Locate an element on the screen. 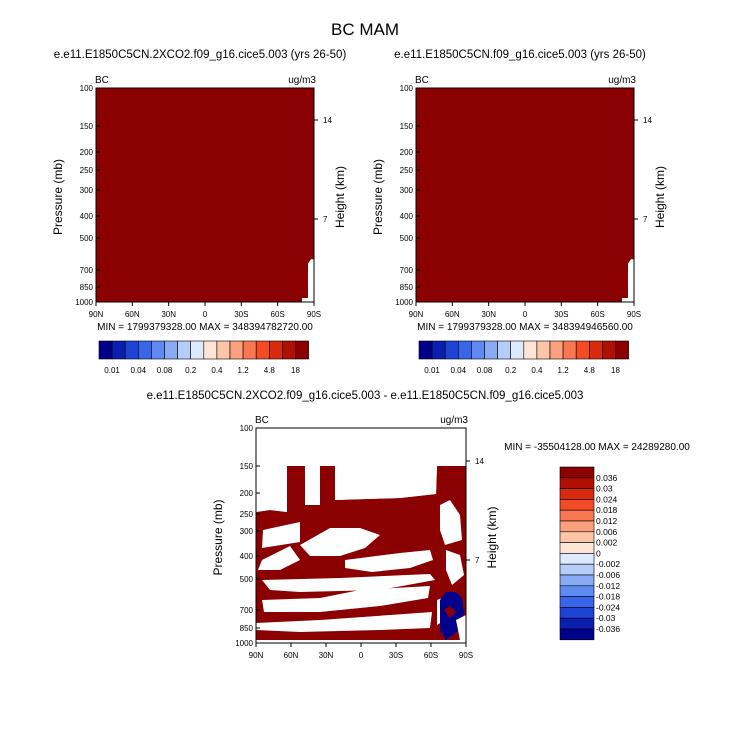 This screenshot has height=734, width=730. colorbar-label: 0.002 is located at coordinates (607, 543).